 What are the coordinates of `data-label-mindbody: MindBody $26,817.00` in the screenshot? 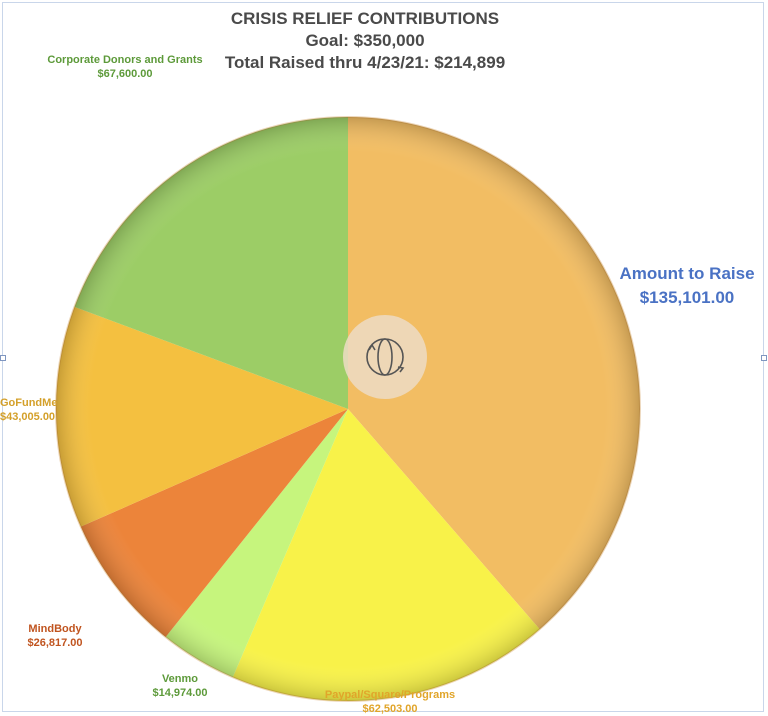 It's located at (55, 636).